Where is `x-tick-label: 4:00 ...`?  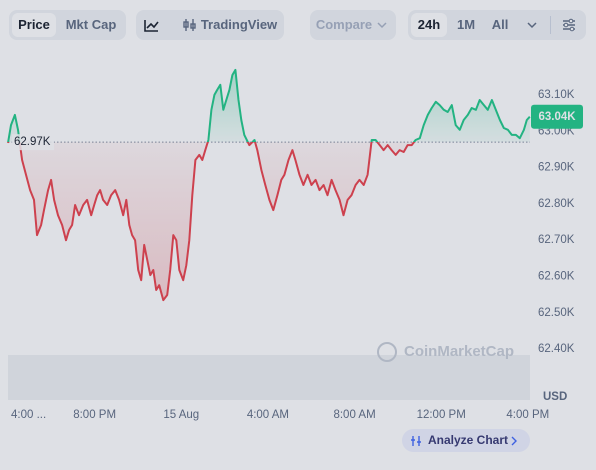
x-tick-label: 4:00 ... is located at coordinates (28, 415).